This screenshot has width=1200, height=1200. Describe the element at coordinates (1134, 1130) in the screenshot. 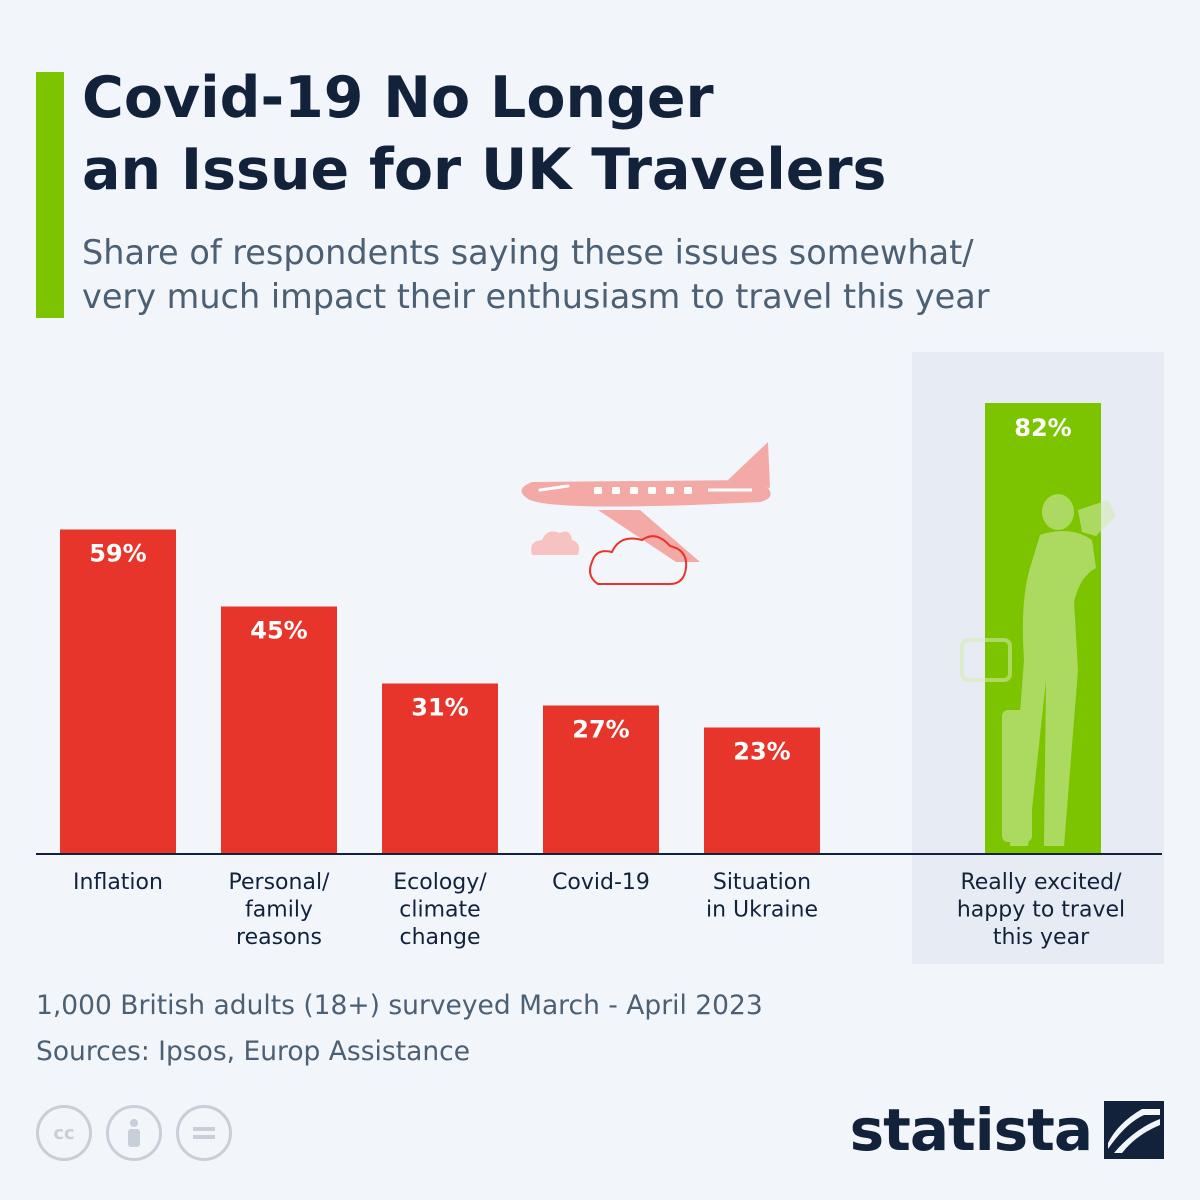

I see `statista-mark-icon` at that location.